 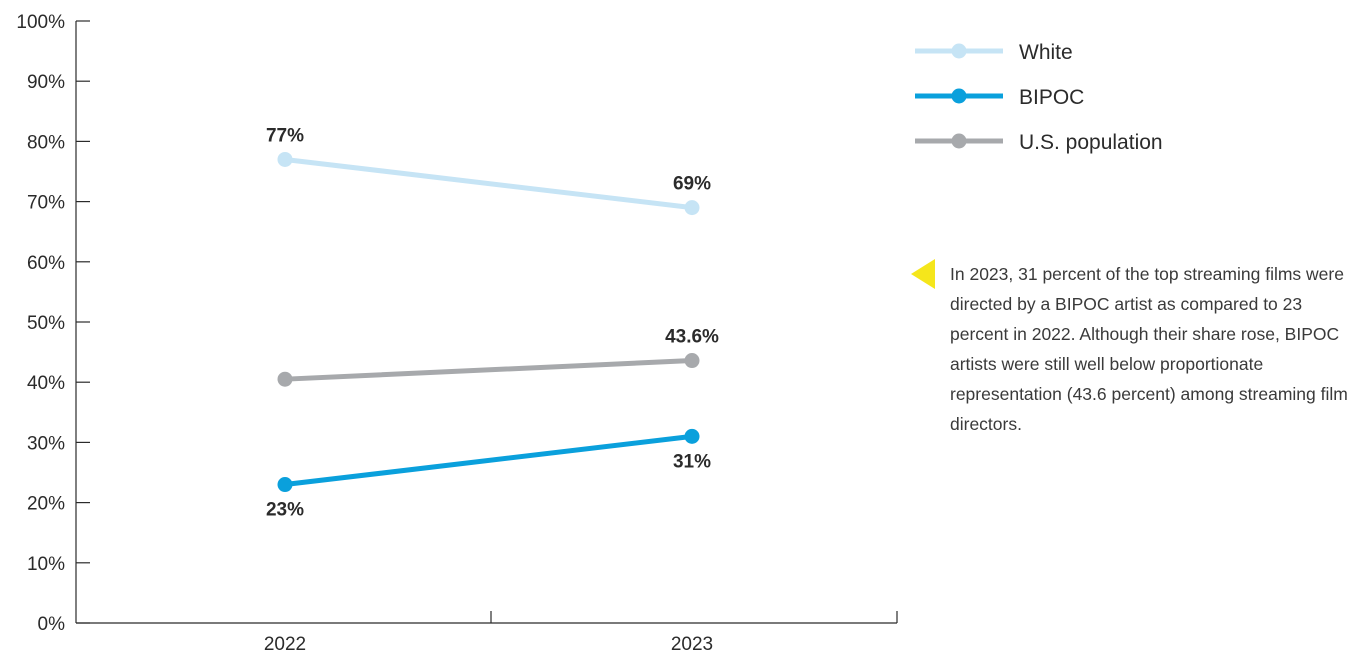 What do you see at coordinates (1091, 142) in the screenshot?
I see `legend-label: U.S. population` at bounding box center [1091, 142].